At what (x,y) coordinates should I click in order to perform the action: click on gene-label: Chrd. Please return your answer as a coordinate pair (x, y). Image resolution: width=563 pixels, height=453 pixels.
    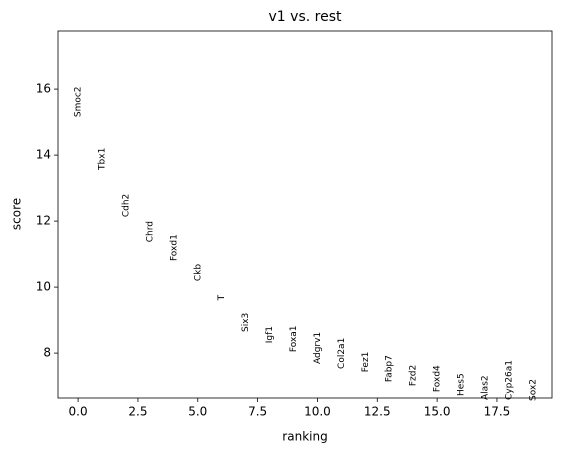
    Looking at the image, I should click on (150, 231).